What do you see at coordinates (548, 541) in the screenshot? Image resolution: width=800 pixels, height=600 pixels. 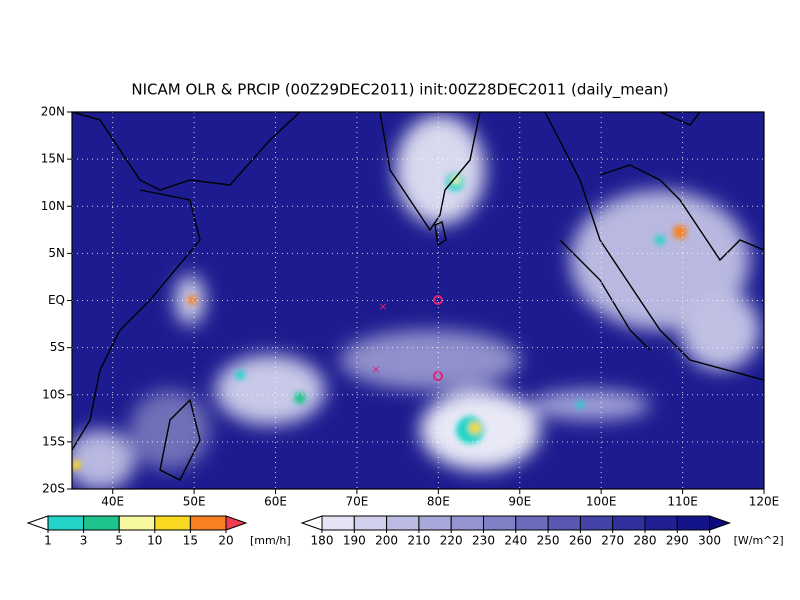 I see `colorbar-label: 250` at bounding box center [548, 541].